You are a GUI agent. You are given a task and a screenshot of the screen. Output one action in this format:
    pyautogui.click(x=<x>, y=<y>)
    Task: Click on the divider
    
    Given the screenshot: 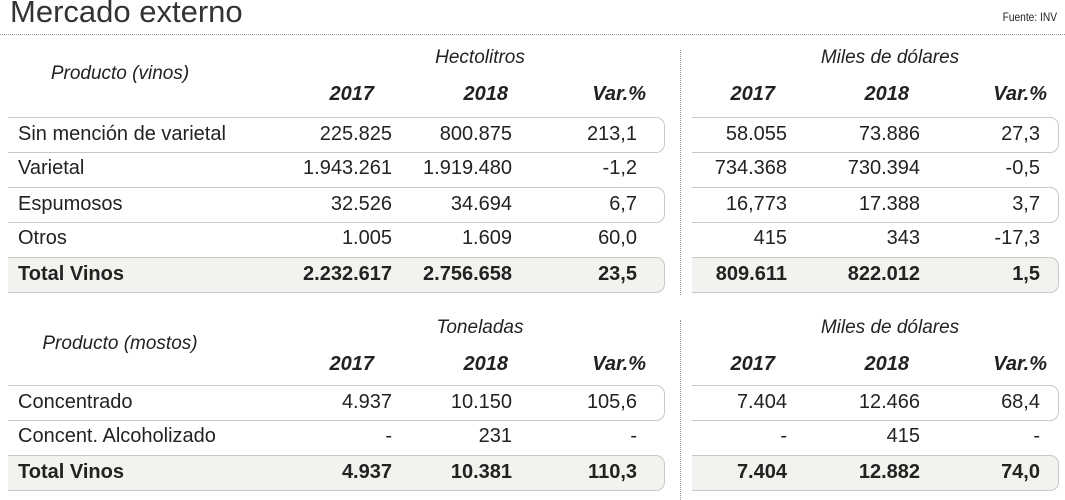 What is the action you would take?
    pyautogui.click(x=532, y=34)
    